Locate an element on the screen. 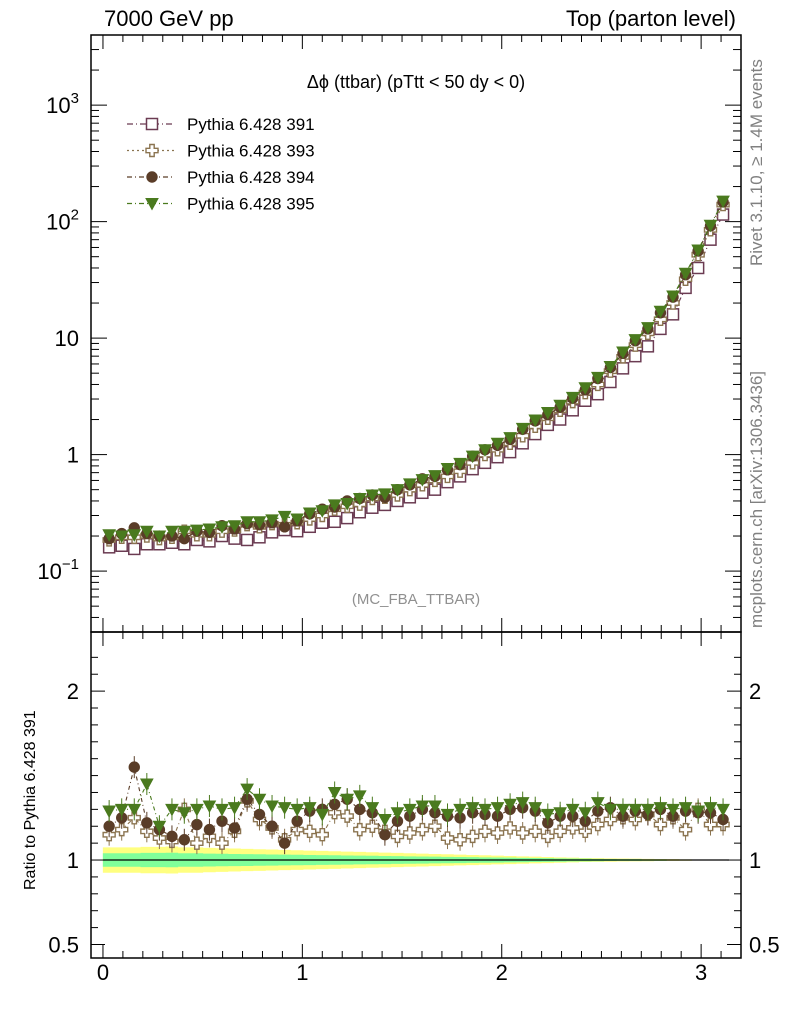  ratio-y-tick-label: 0.5 is located at coordinates (63, 944).